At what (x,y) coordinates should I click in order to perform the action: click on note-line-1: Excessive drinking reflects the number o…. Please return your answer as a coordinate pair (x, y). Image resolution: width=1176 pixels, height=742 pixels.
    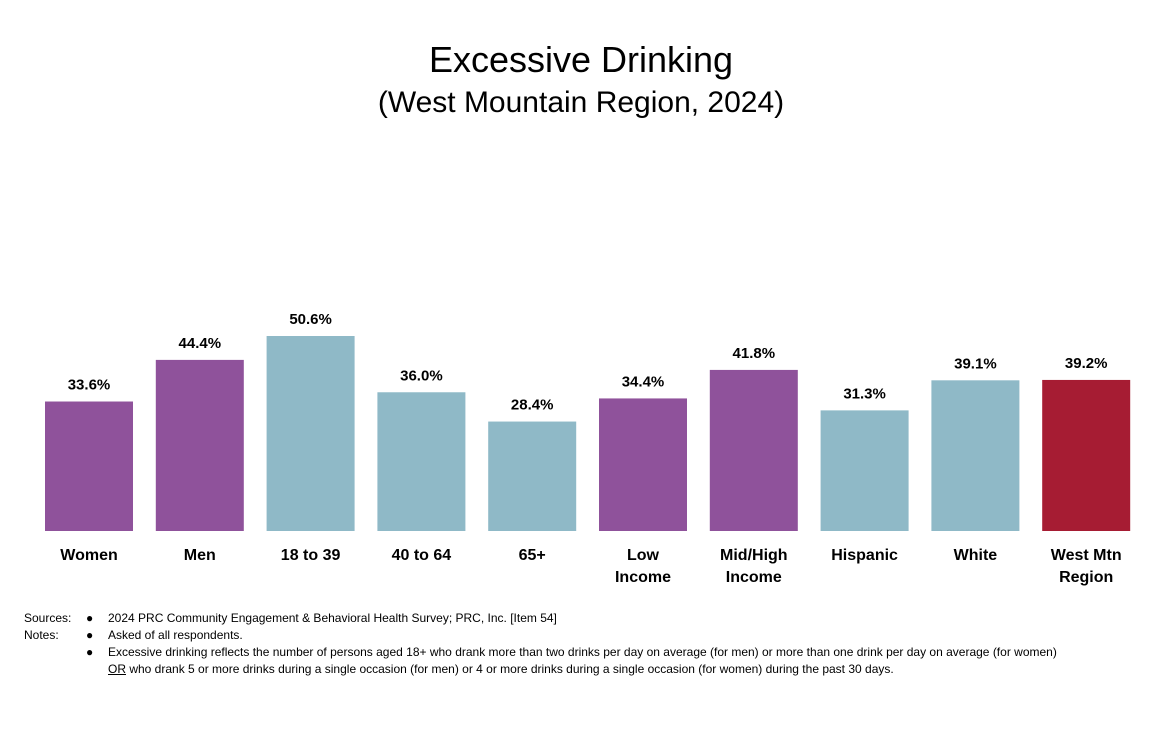
    Looking at the image, I should click on (582, 652).